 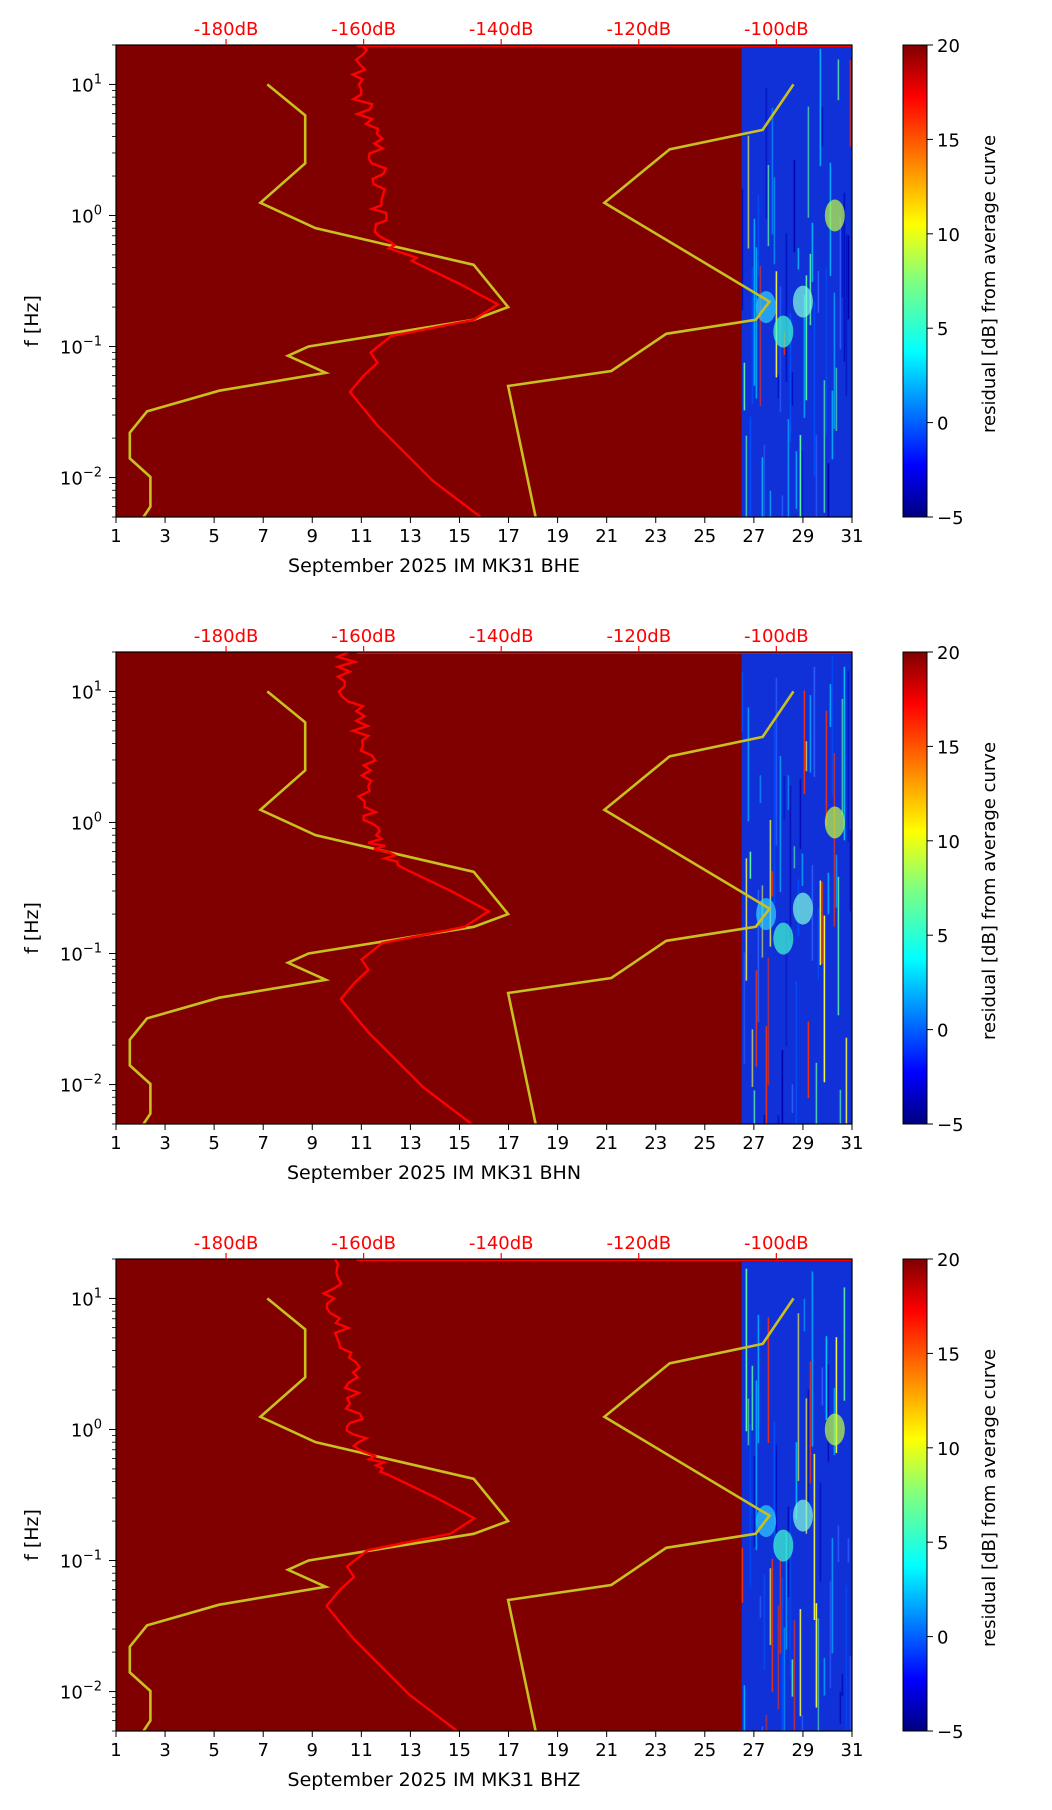 What do you see at coordinates (98, 79) in the screenshot?
I see `y-tick-exponent: 1` at bounding box center [98, 79].